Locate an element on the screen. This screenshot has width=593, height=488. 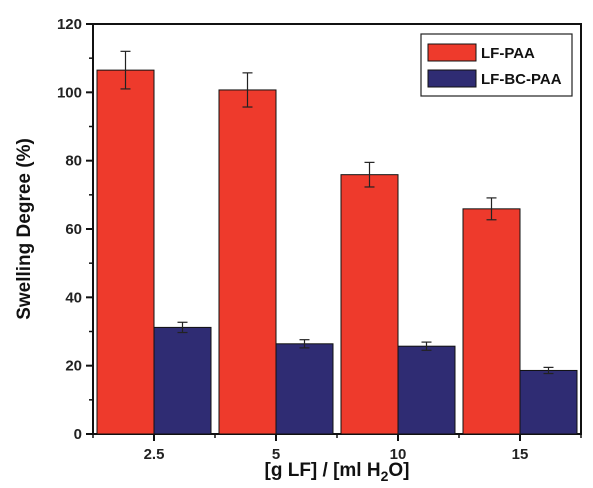
y-tick-label: 80 is located at coordinates (73, 161).